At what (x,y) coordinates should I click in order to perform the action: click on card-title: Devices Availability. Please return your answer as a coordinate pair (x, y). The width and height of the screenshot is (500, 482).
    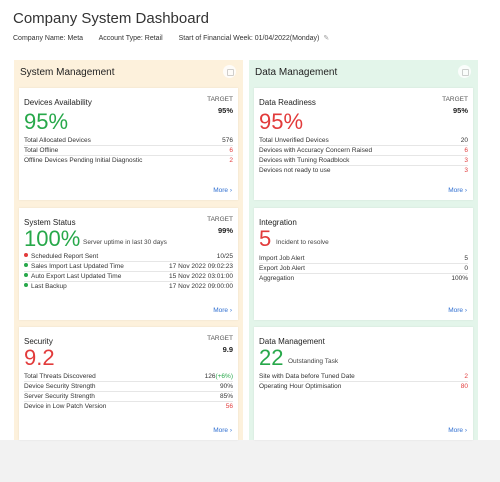
    Looking at the image, I should click on (58, 102).